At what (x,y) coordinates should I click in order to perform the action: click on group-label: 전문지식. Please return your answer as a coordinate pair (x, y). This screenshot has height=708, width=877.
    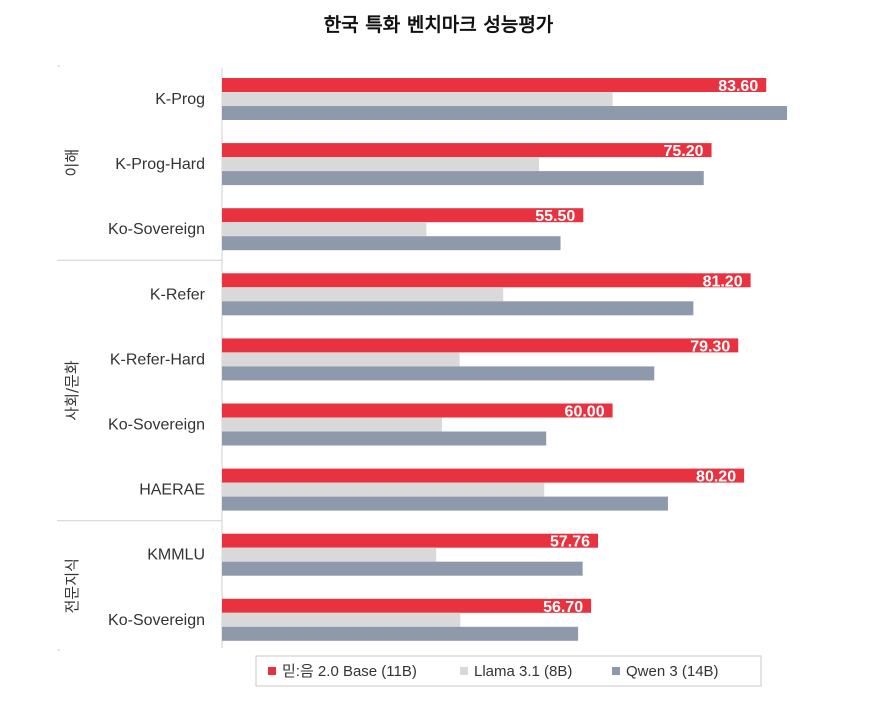
    Looking at the image, I should click on (72, 585).